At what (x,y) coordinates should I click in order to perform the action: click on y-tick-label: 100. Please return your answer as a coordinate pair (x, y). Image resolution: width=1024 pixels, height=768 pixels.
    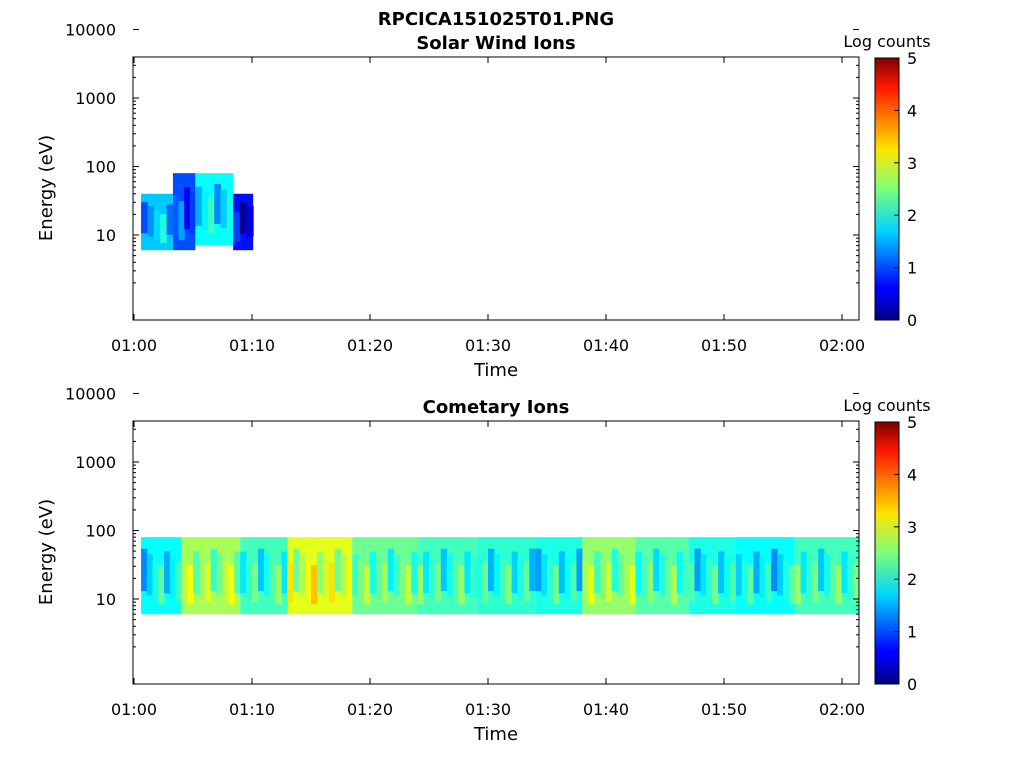
    Looking at the image, I should click on (100, 167).